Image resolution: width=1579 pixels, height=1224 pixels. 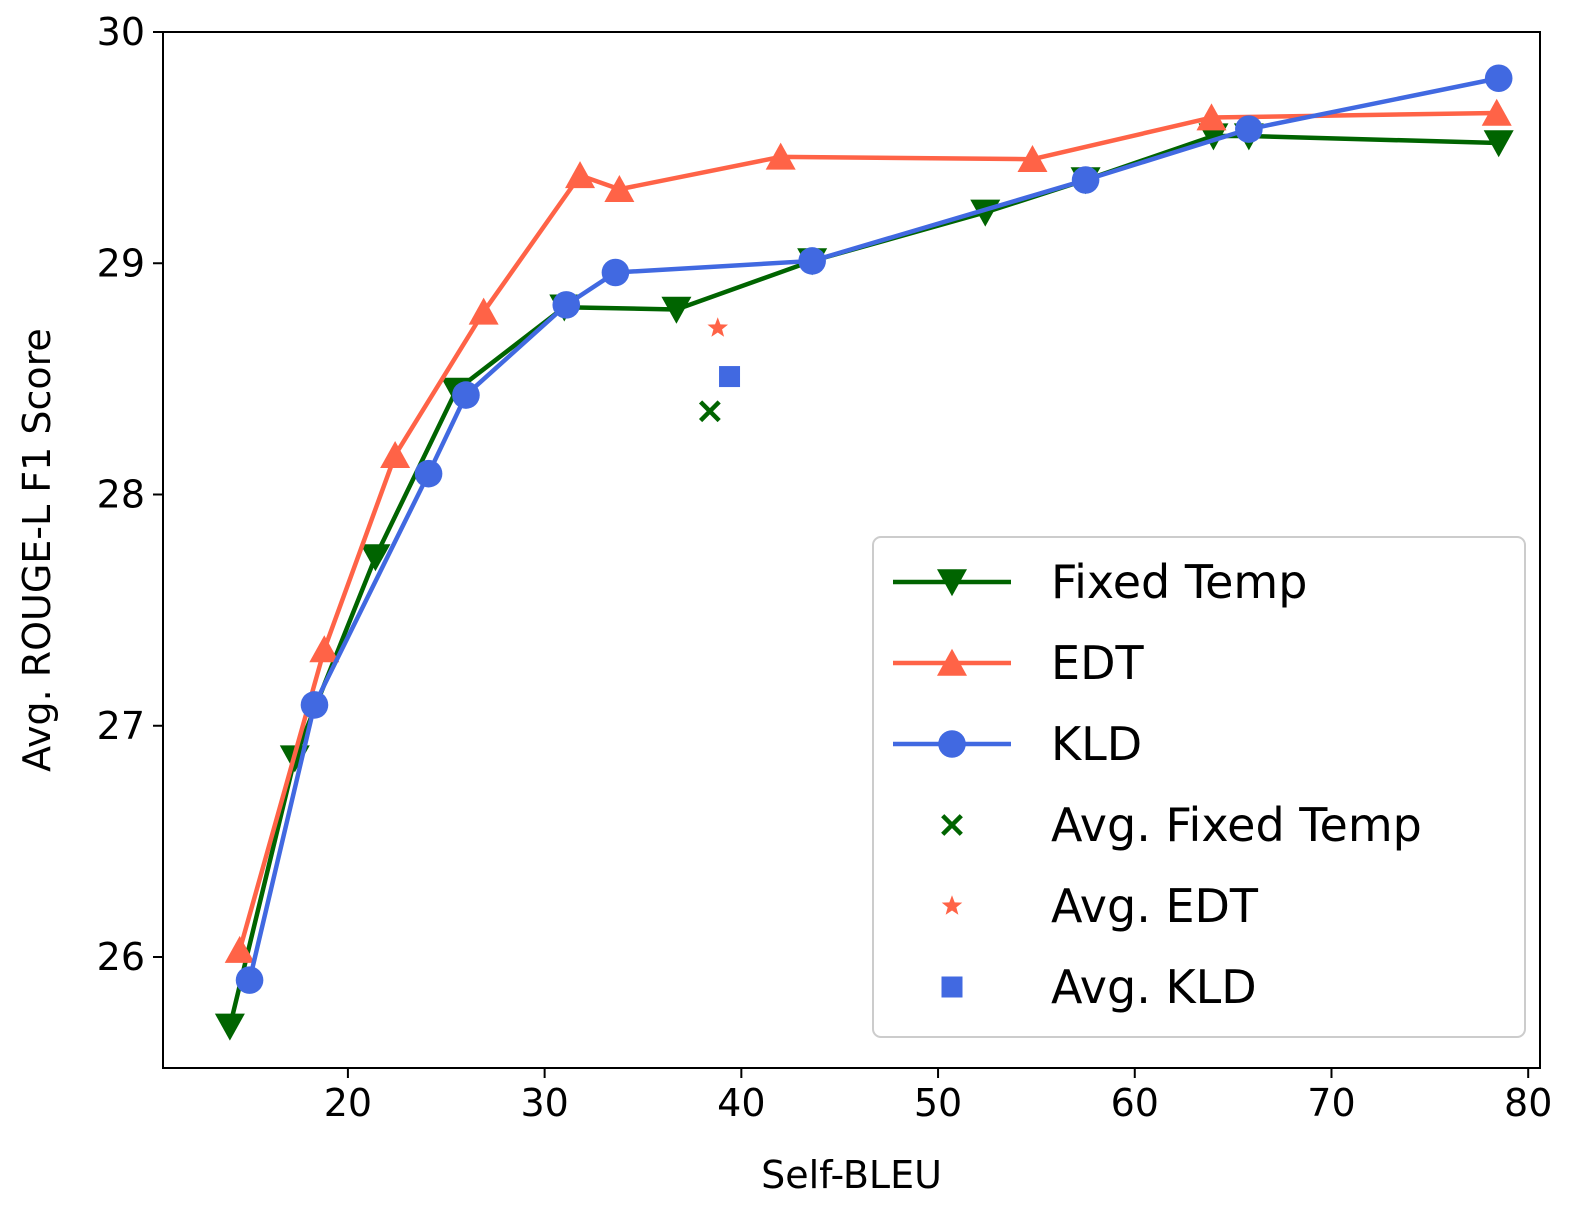 I want to click on legend-item: Avg. KLD, so click(x=1099, y=987).